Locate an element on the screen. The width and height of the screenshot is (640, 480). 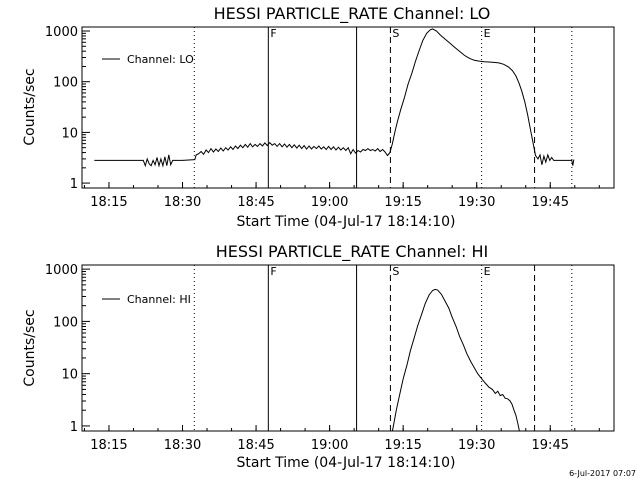
x-axis-label-lo: Start Time (04-Jul-17 18:14:10) is located at coordinates (345, 222).